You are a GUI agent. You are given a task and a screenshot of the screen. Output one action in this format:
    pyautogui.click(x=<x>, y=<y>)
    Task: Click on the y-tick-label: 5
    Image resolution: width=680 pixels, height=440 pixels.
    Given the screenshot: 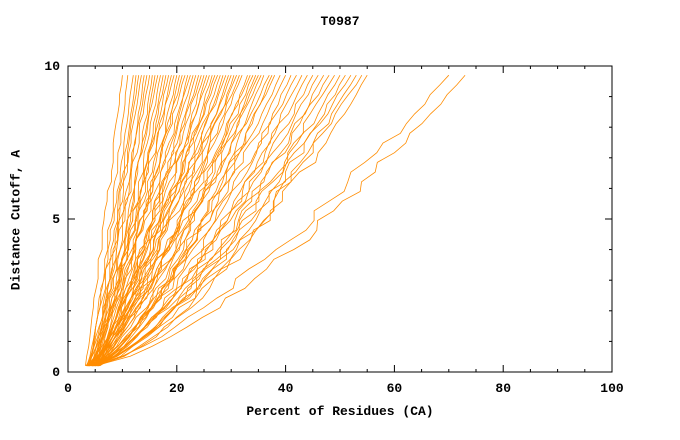 What is the action you would take?
    pyautogui.click(x=56, y=219)
    